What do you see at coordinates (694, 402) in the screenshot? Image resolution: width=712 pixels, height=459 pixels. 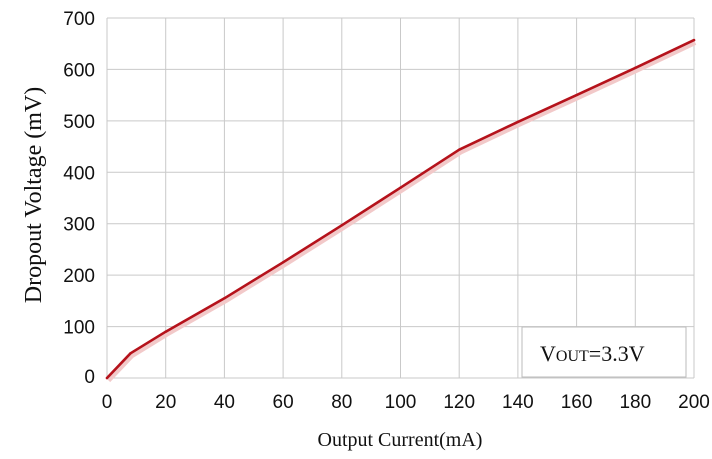 I see `x-tick-label: 200` at bounding box center [694, 402].